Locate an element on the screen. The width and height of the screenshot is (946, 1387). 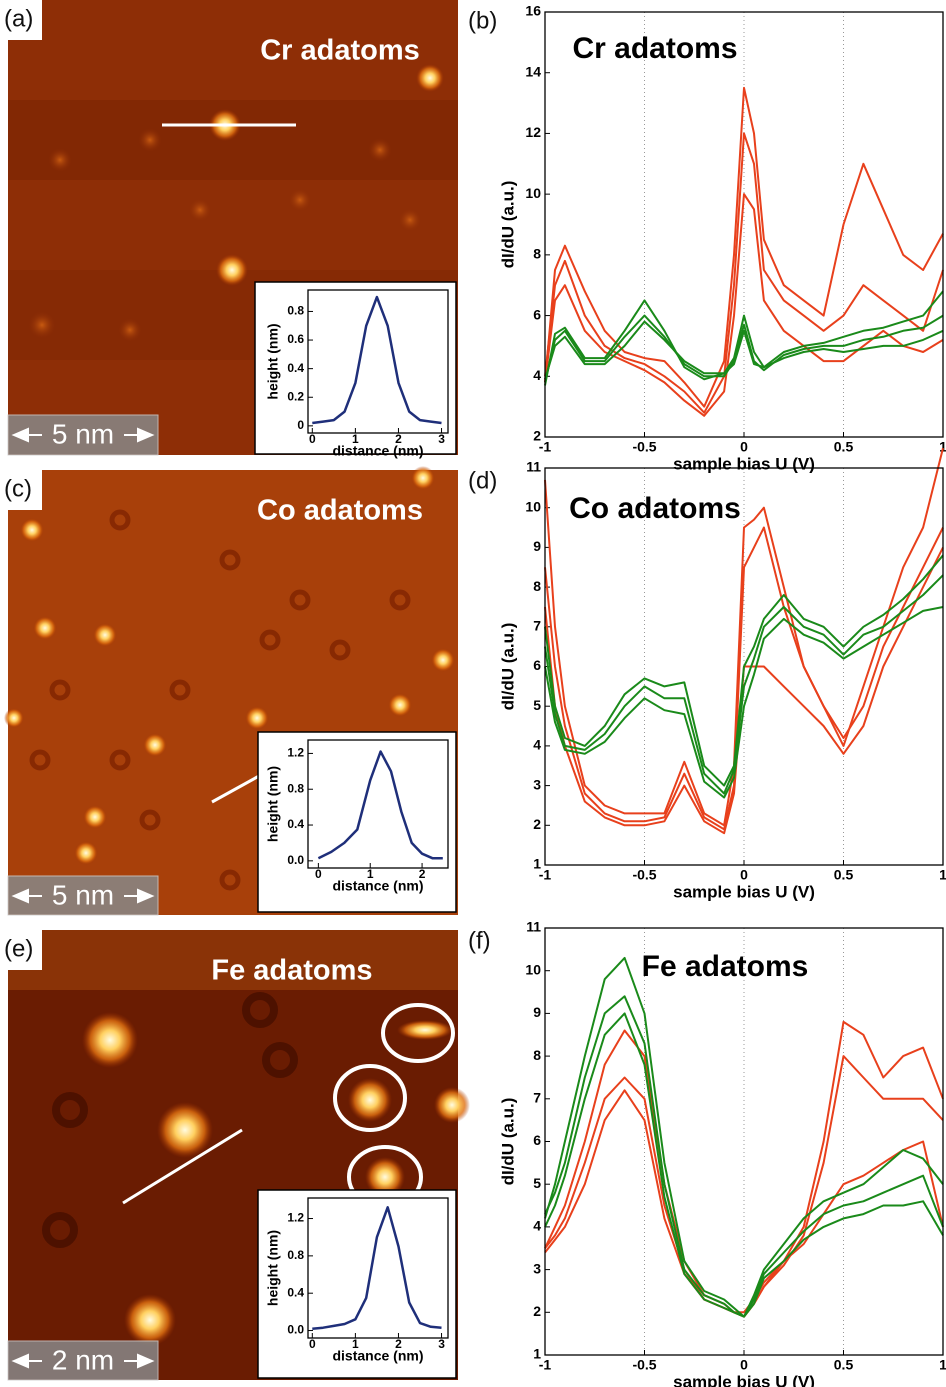
y-tick-label: 12 is located at coordinates (533, 132).